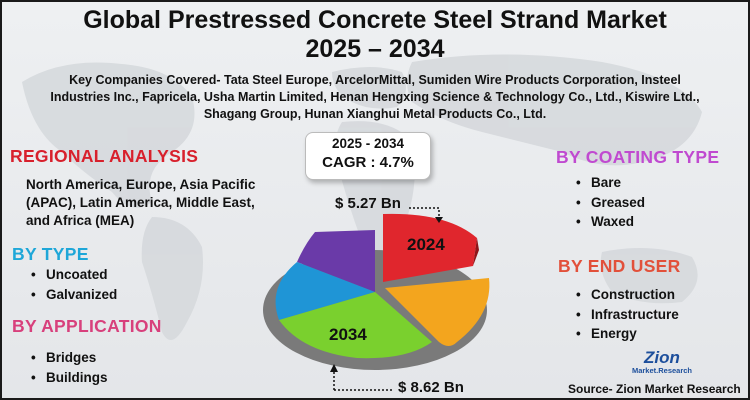  I want to click on list-item: Greased, so click(610, 203).